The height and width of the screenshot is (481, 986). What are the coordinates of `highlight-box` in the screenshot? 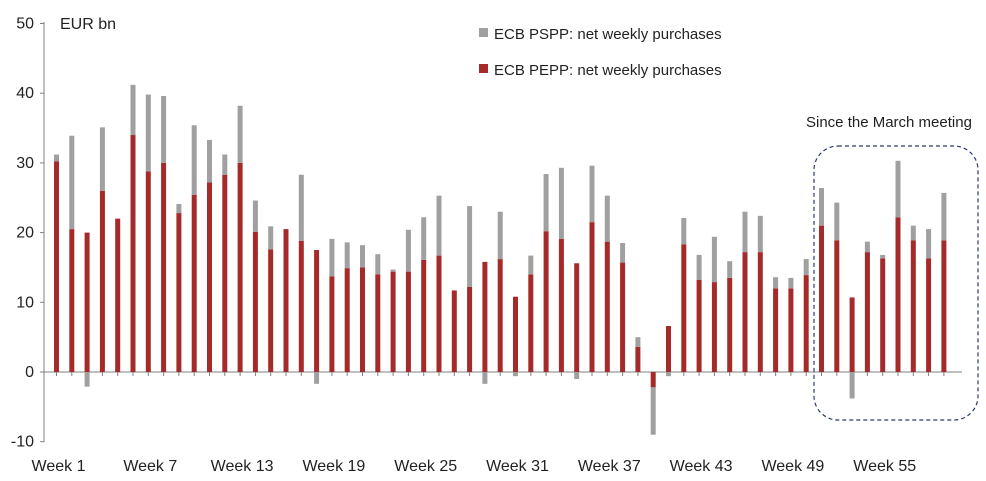 It's located at (896, 283).